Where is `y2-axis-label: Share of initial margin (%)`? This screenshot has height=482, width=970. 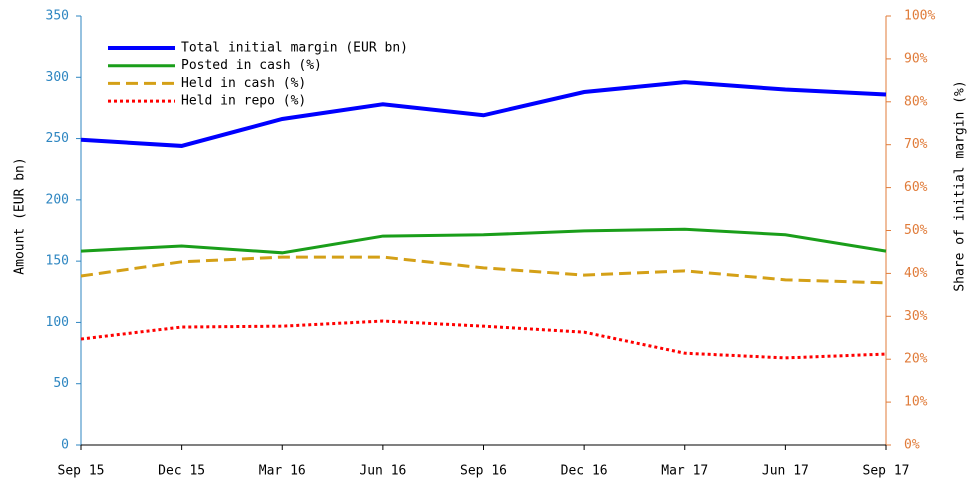
y2-axis-label: Share of initial margin (%) is located at coordinates (960, 185).